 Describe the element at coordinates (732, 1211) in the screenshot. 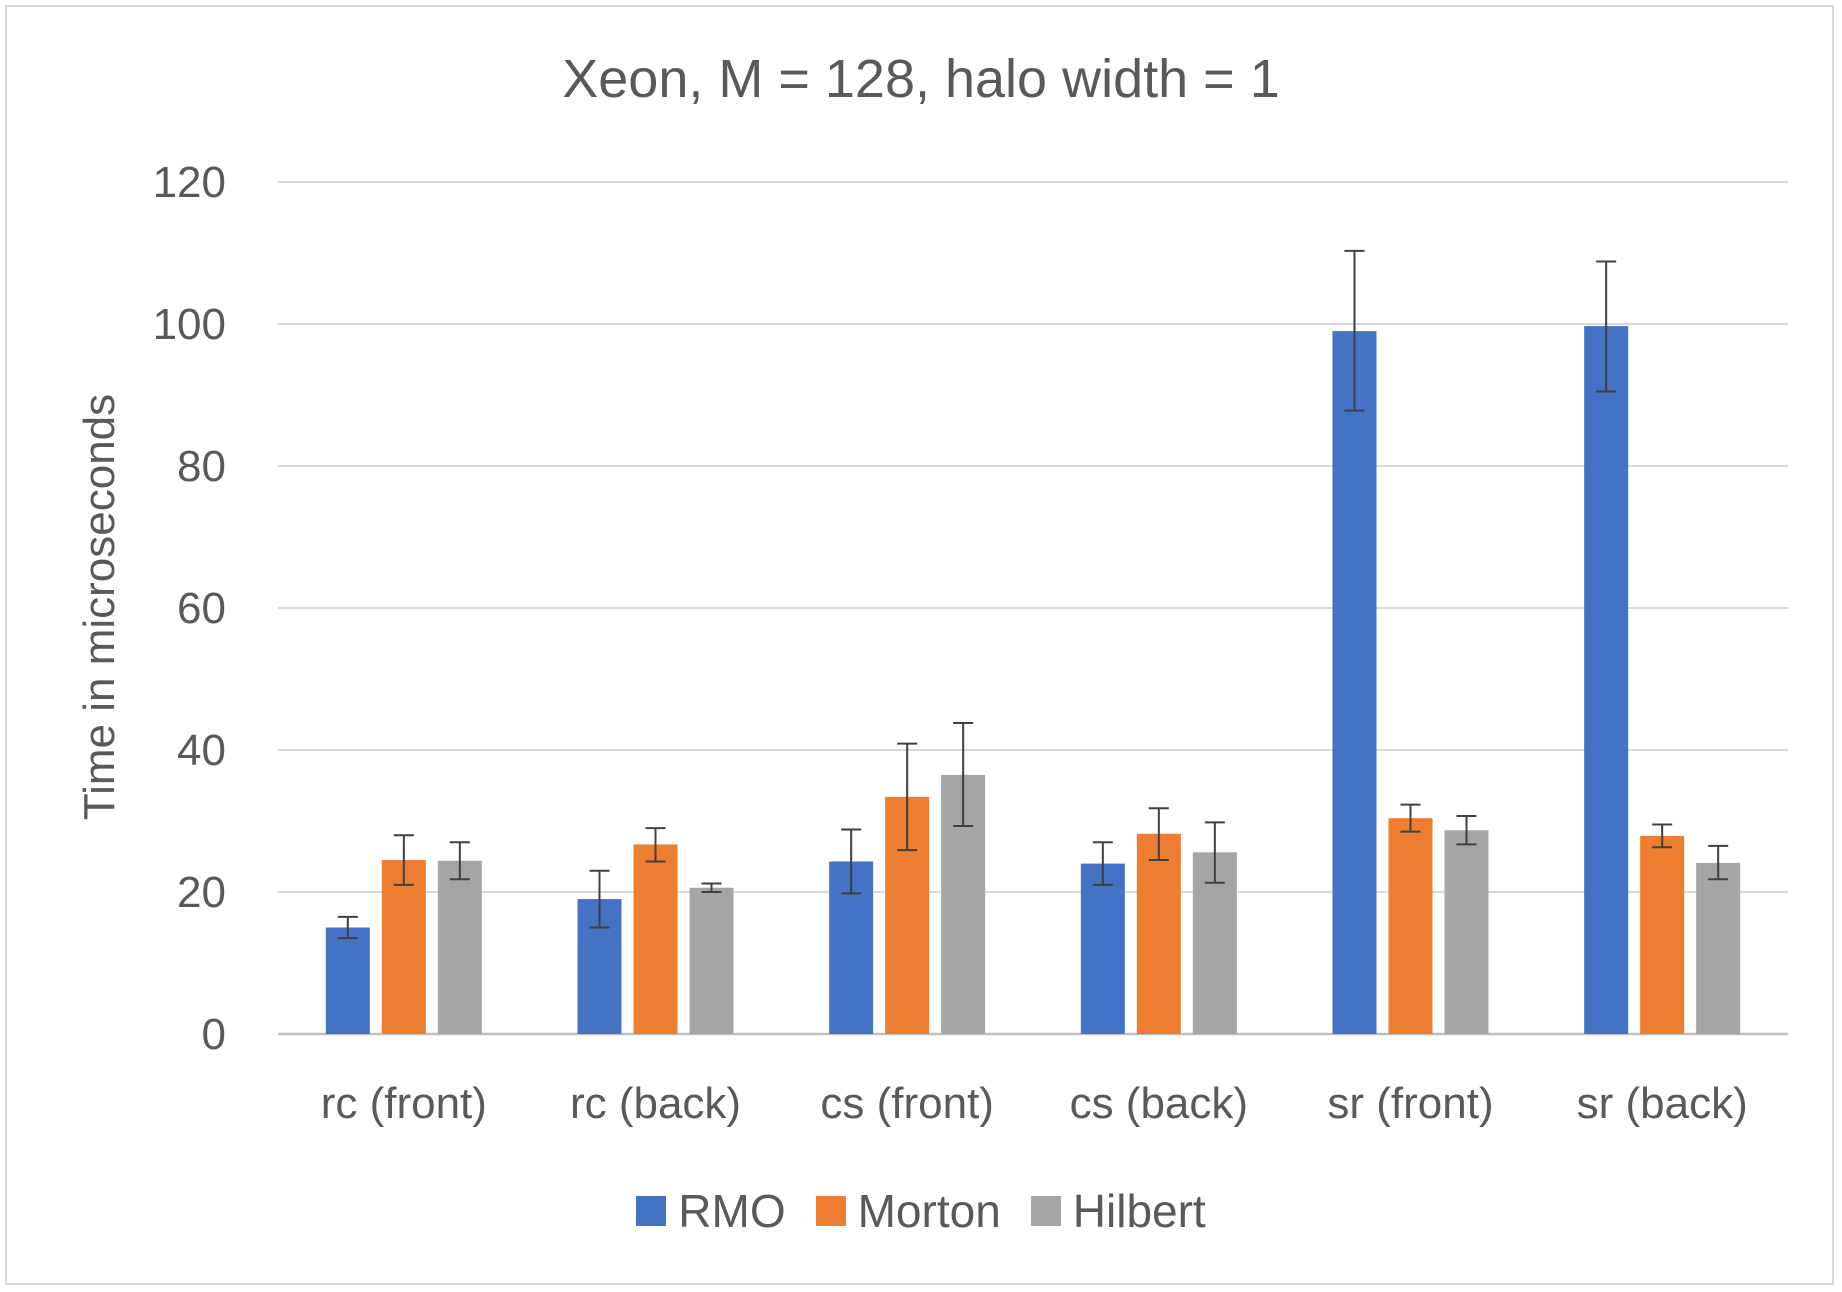

I see `legend-label: RMO` at that location.